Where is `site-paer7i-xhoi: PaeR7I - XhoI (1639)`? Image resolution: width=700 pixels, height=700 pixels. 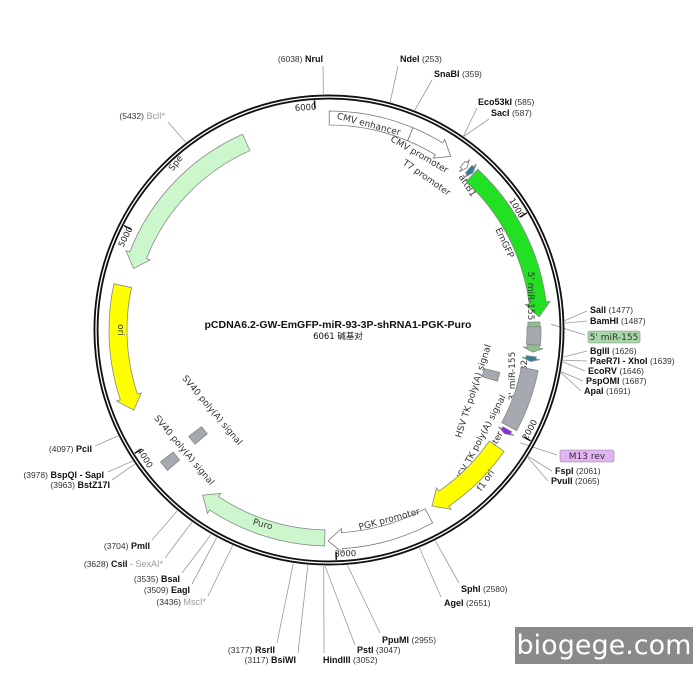 site-paer7i-xhoi: PaeR7I - XhoI (1639) is located at coordinates (632, 361).